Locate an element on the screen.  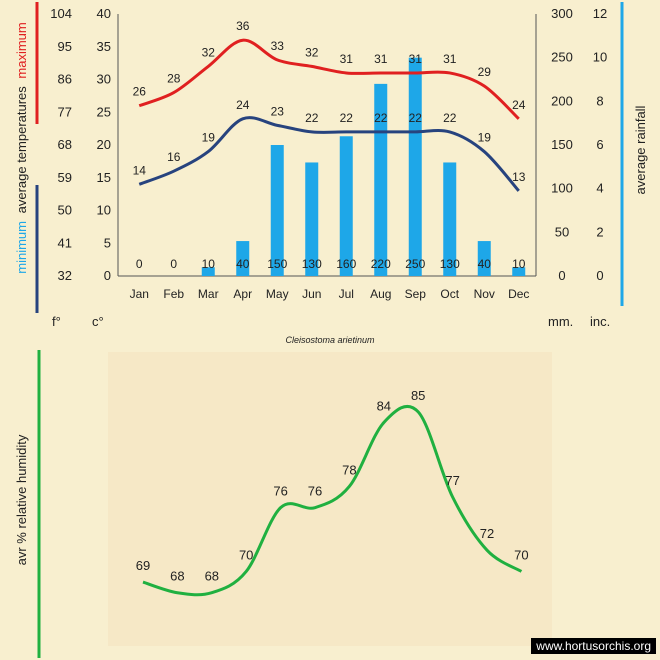
maximum-temperature-label: 33 is located at coordinates (278, 46).